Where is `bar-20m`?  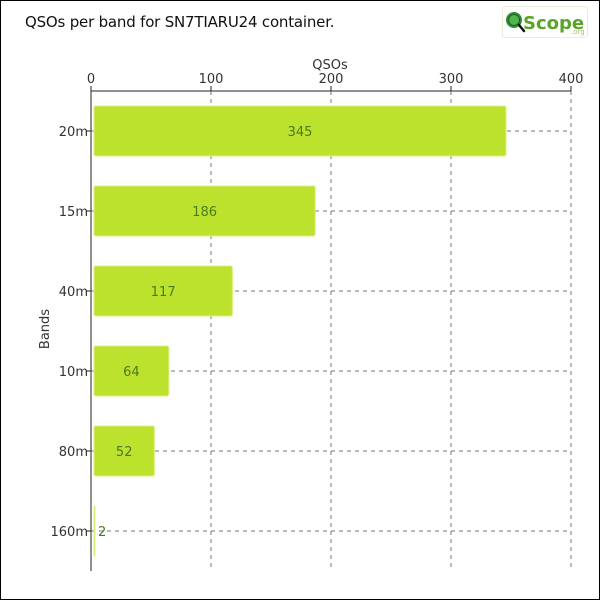
bar-20m is located at coordinates (300, 131).